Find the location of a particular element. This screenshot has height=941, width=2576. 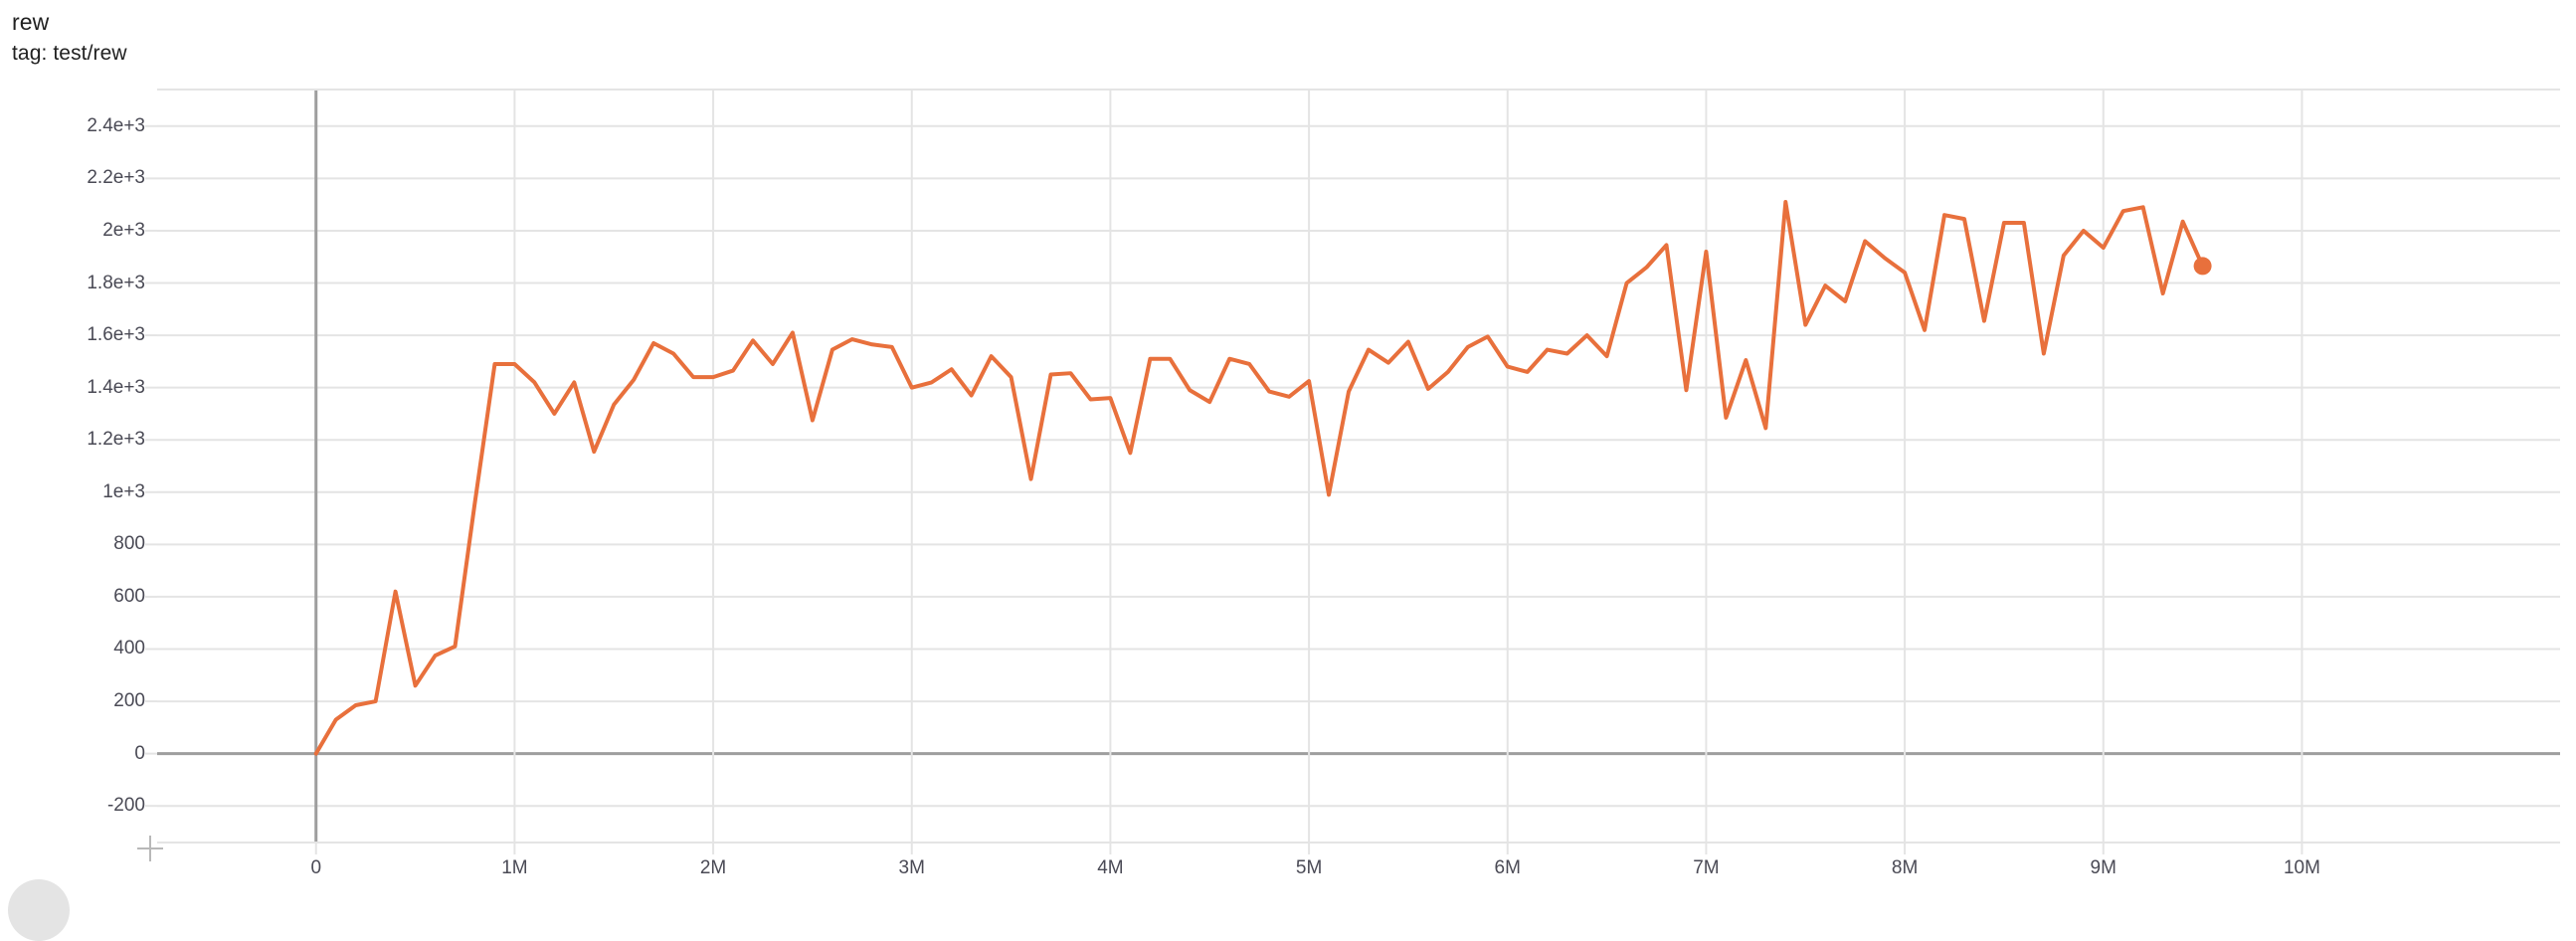

y-axis-tick-label: 2.4e+3 is located at coordinates (116, 125).